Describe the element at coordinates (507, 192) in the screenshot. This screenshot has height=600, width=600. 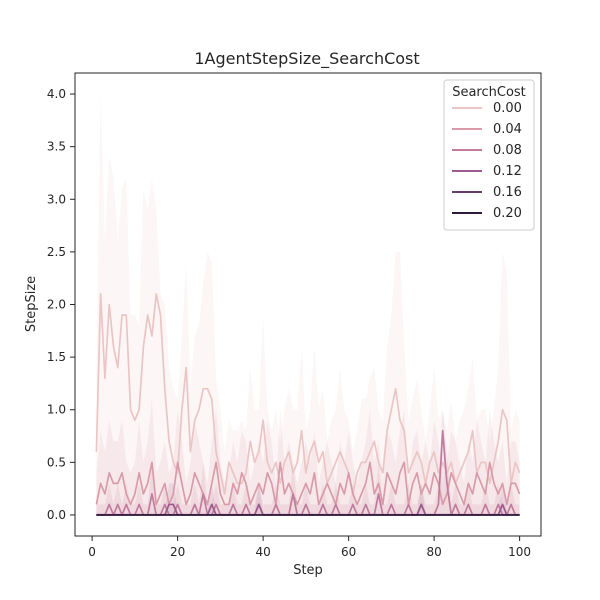
I see `legend-entry-label: 0.16` at that location.